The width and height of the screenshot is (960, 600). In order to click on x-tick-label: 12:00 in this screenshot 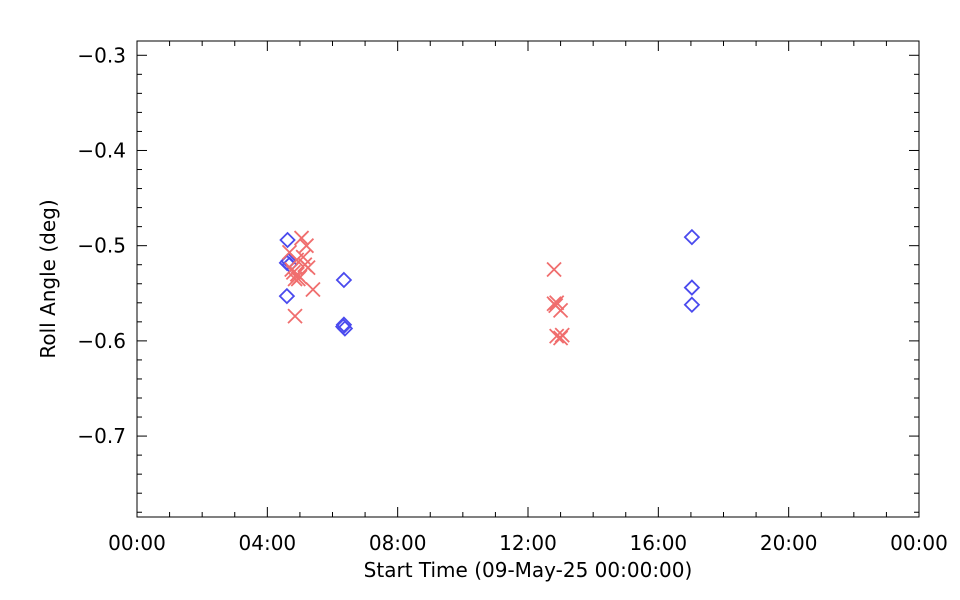, I will do `click(528, 543)`.